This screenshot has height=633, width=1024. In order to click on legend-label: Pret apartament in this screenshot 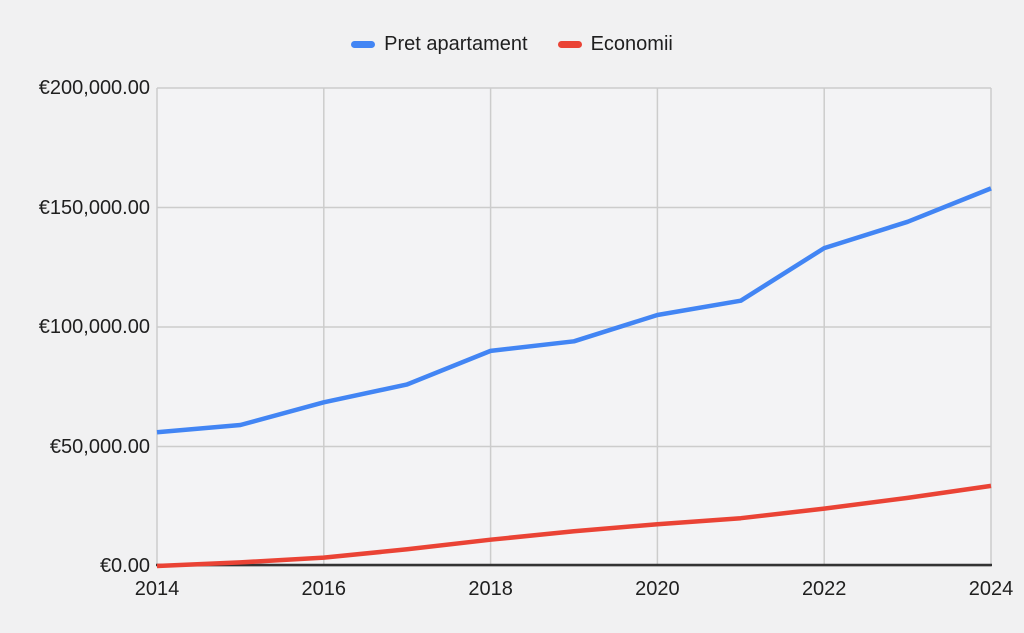, I will do `click(456, 44)`.